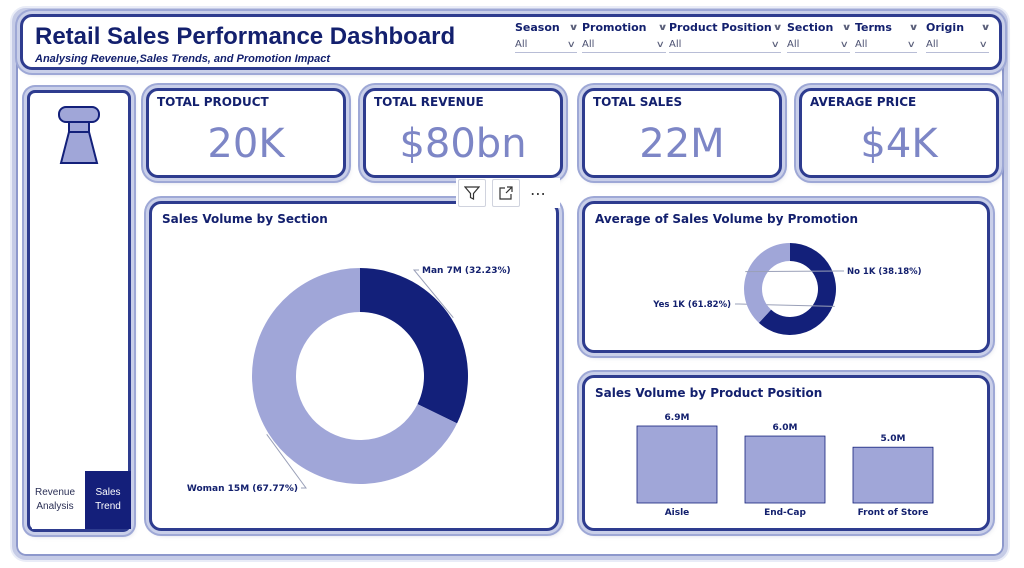  Describe the element at coordinates (810, 27) in the screenshot. I see `slicer-label: Section` at that location.